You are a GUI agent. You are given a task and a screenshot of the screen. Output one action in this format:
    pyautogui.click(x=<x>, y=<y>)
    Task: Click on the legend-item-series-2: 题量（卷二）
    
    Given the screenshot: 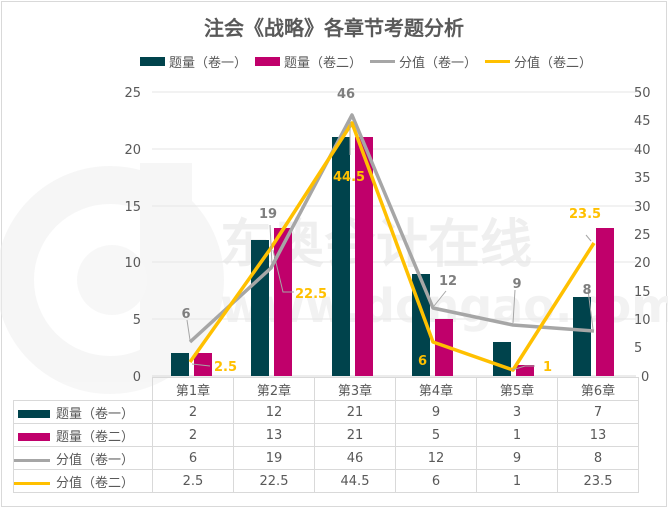 What is the action you would take?
    pyautogui.click(x=308, y=61)
    